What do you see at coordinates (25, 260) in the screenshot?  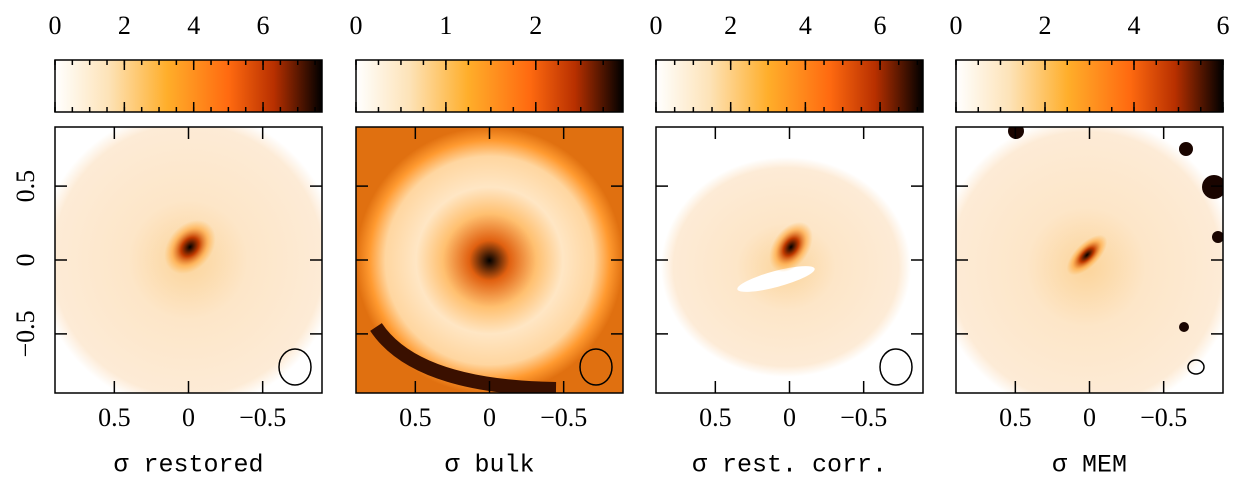 I see `y-tick-label: 0` at bounding box center [25, 260].